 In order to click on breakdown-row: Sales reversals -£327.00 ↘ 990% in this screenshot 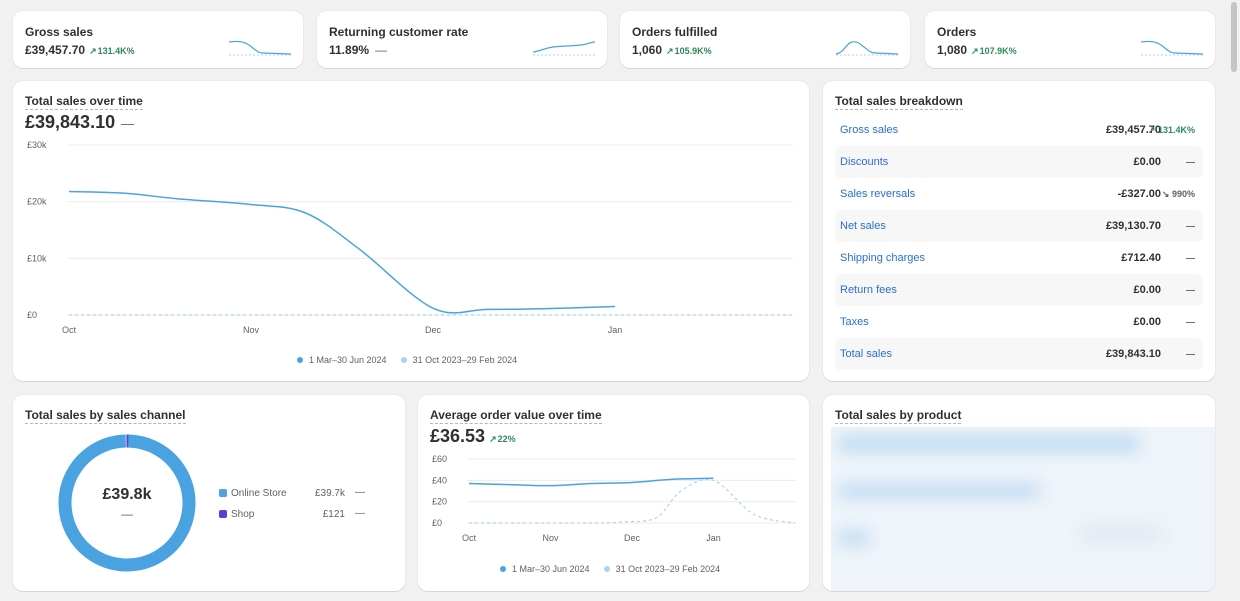, I will do `click(1019, 194)`.